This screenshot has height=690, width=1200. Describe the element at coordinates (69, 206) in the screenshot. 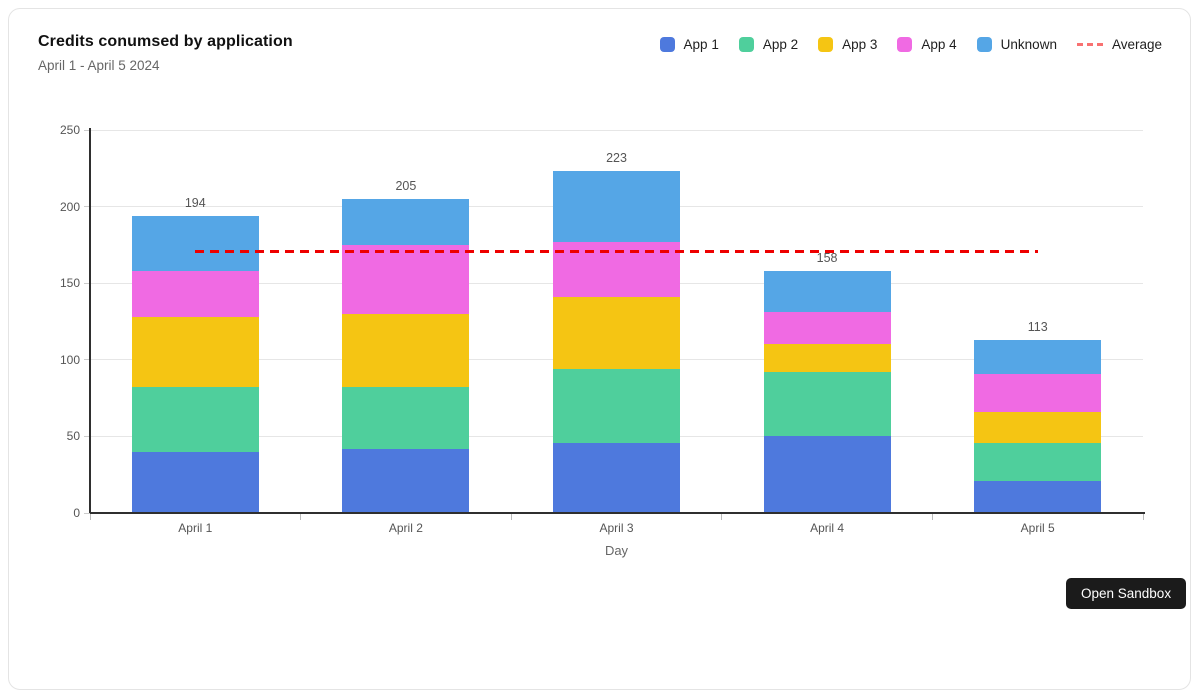

I see `y-tick-label: 200` at that location.